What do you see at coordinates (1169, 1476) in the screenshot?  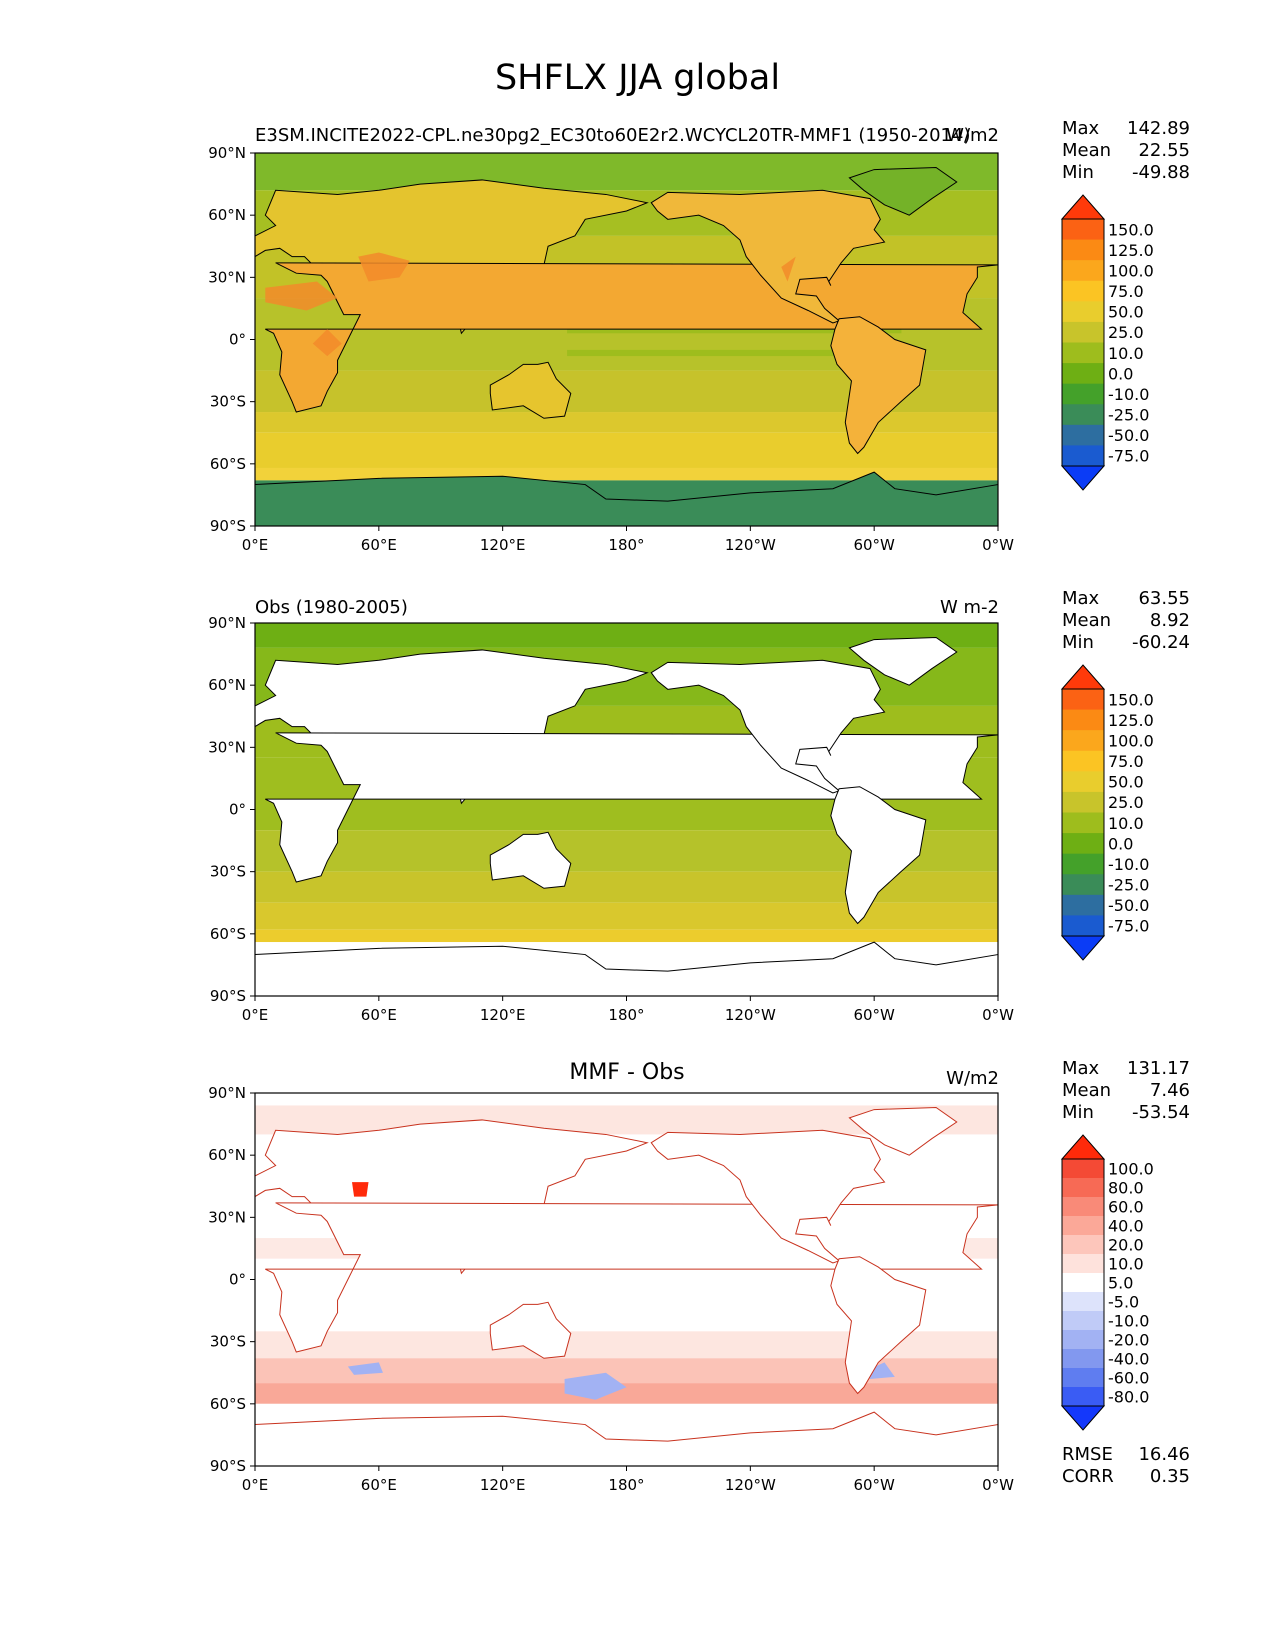 I see `stat-corr: 0.35` at bounding box center [1169, 1476].